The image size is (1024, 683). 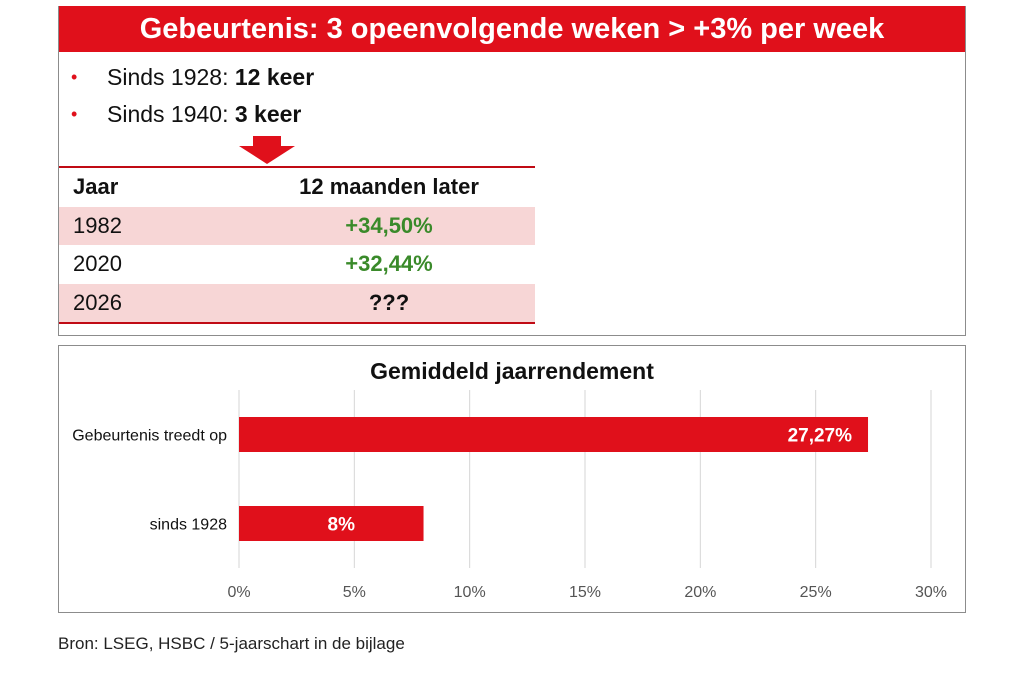 What do you see at coordinates (389, 187) in the screenshot?
I see `column-header-value: 12 maanden later` at bounding box center [389, 187].